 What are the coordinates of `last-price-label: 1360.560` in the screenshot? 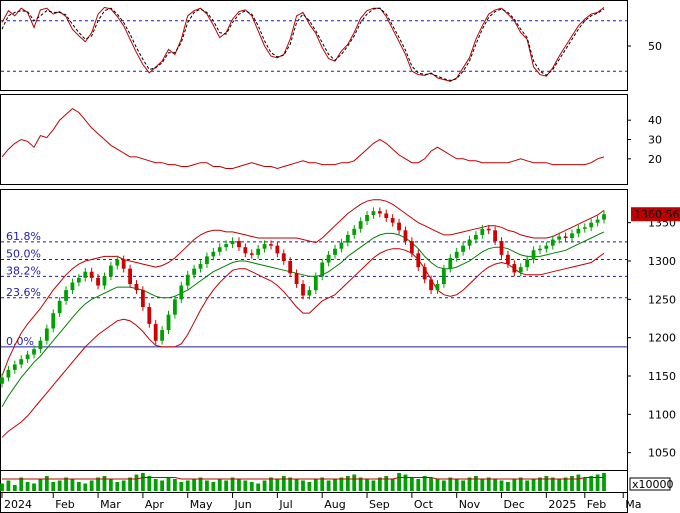 It's located at (657, 214).